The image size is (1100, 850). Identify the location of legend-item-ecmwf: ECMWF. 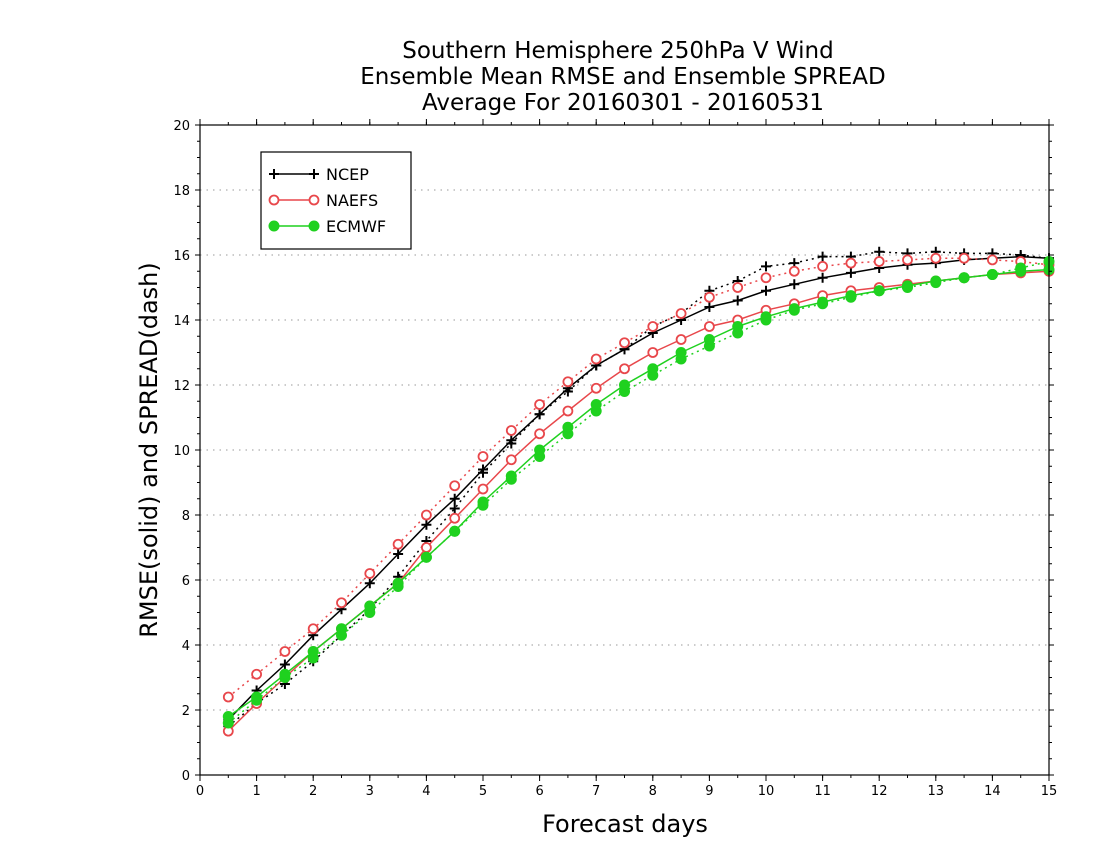
(327, 226).